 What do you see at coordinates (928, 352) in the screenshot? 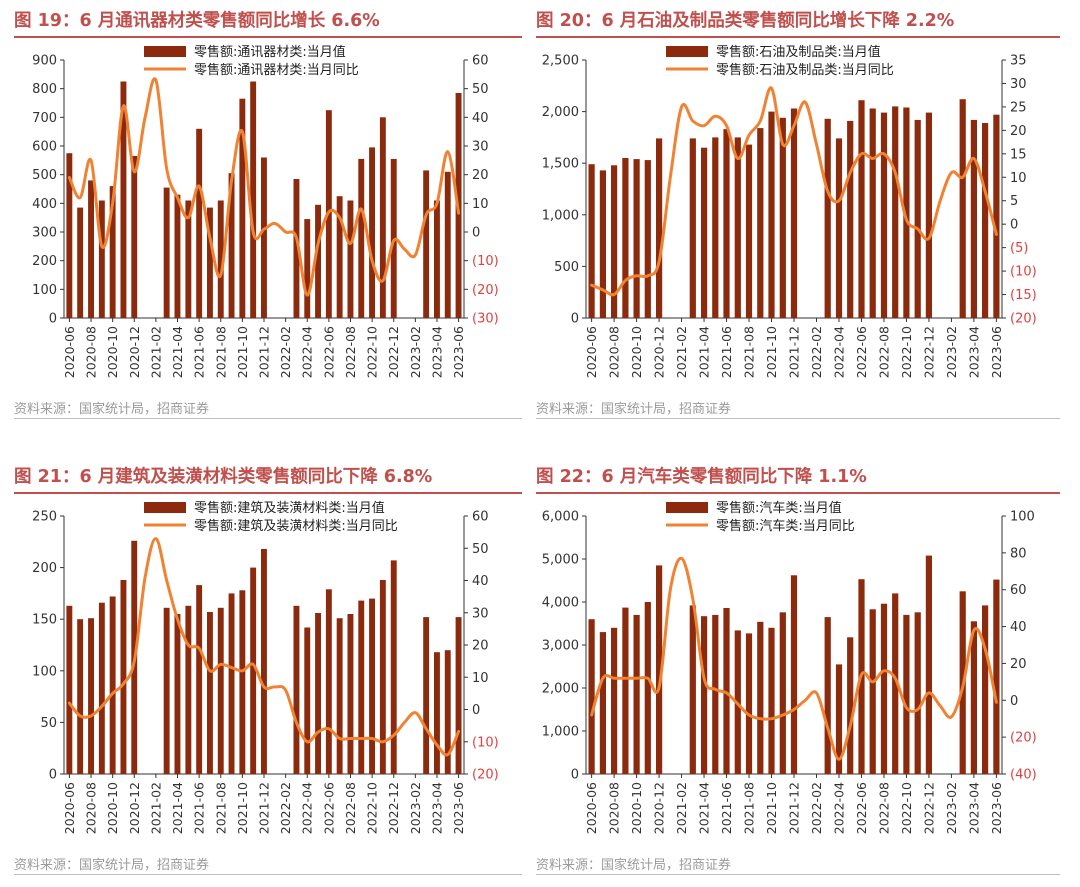
I see `x-tick-label: 2022-12` at bounding box center [928, 352].